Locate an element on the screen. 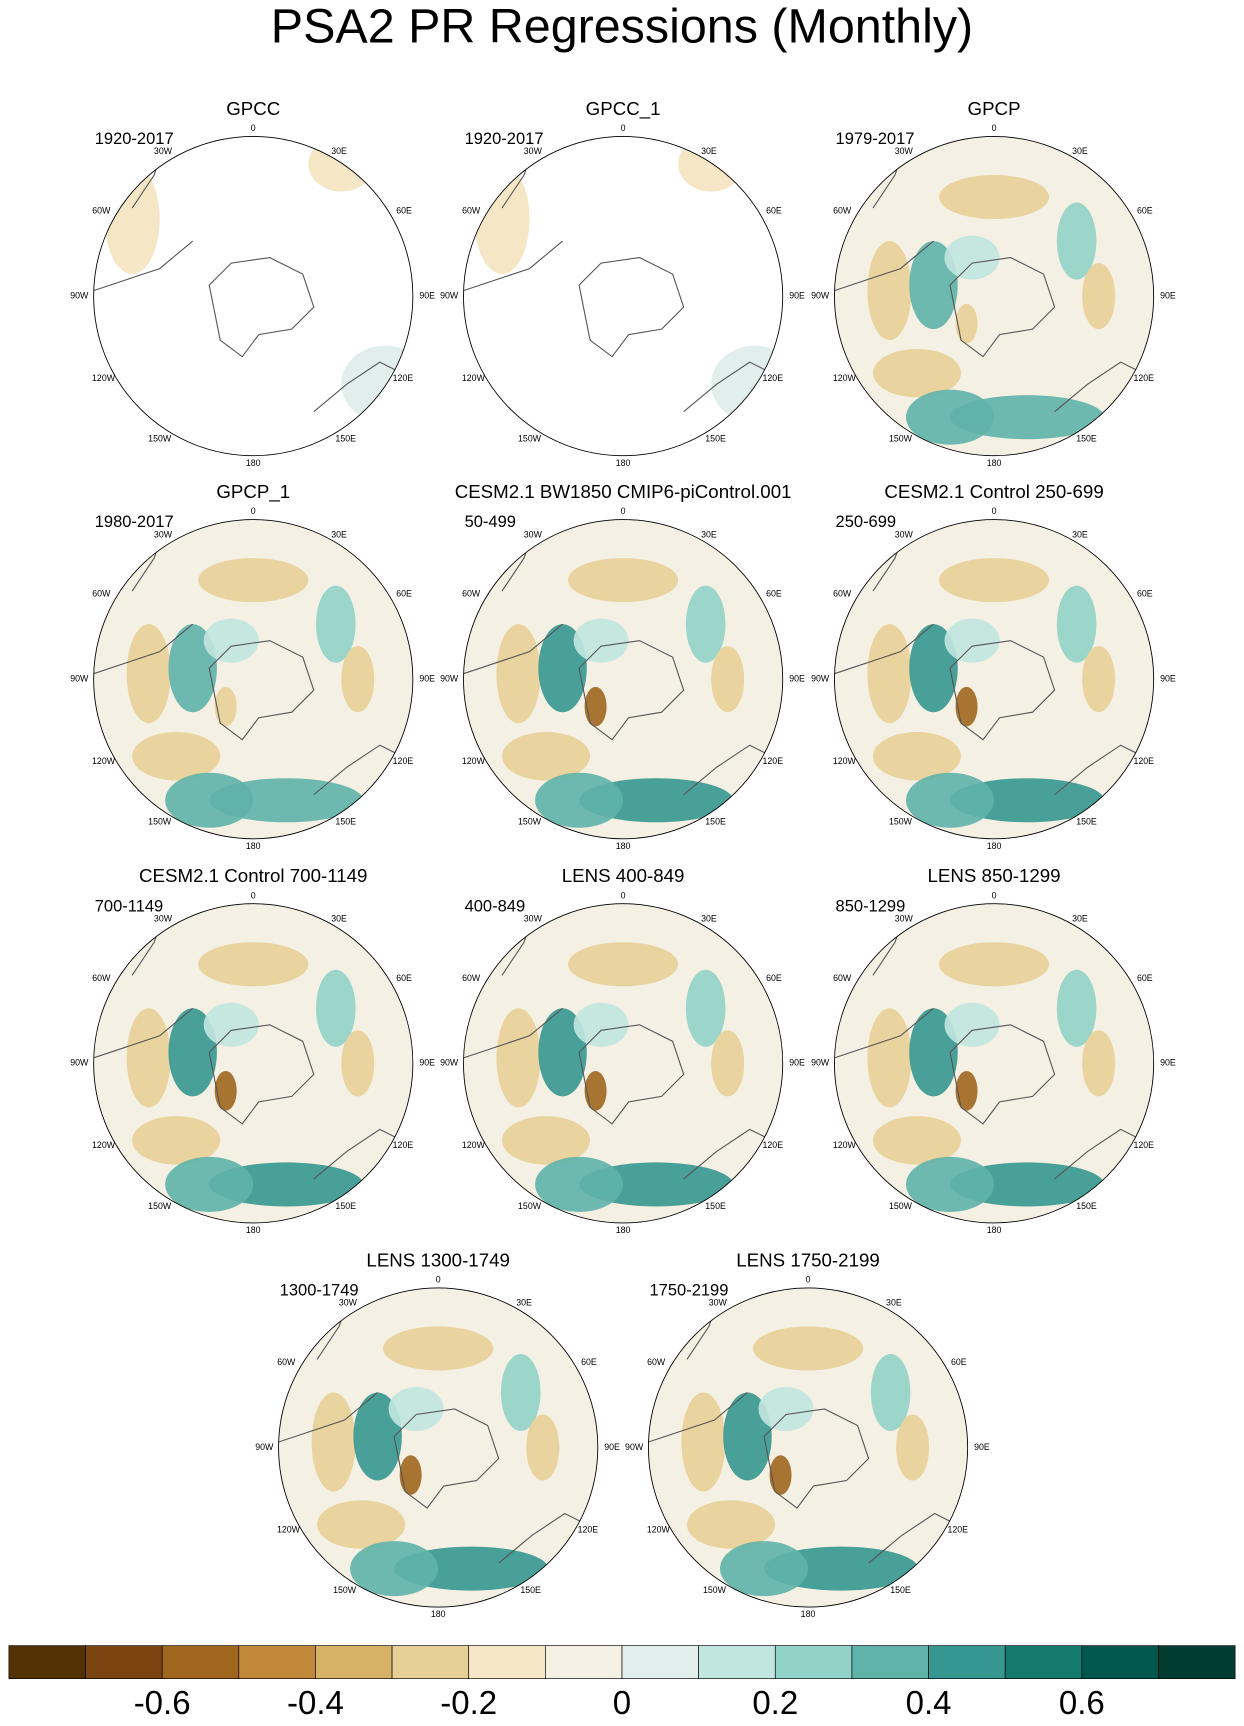  panel-title: GPCC_1 is located at coordinates (623, 109).